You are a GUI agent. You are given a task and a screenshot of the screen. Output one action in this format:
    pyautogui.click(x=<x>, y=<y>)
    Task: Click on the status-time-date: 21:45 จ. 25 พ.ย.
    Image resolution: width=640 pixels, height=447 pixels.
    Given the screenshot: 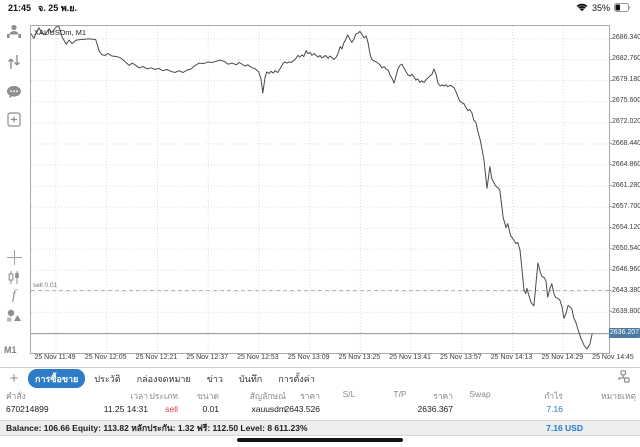 What is the action you would take?
    pyautogui.click(x=46, y=8)
    